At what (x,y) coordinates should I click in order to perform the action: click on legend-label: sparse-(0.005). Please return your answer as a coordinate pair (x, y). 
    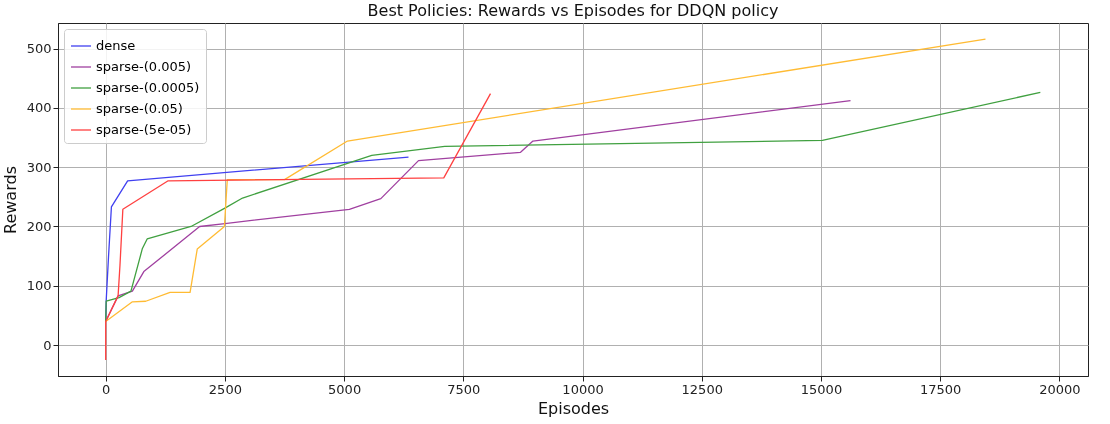
    Looking at the image, I should click on (144, 66).